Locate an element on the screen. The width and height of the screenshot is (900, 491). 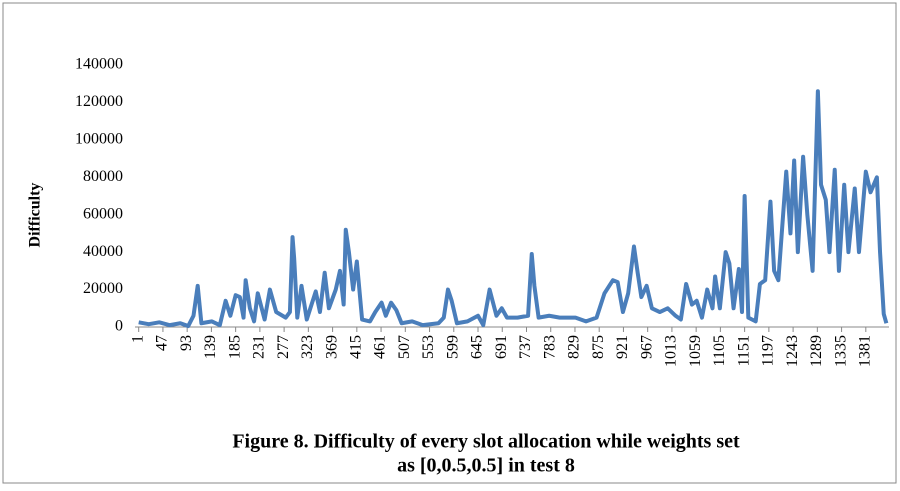
x-tick-label: 783 is located at coordinates (549, 347).